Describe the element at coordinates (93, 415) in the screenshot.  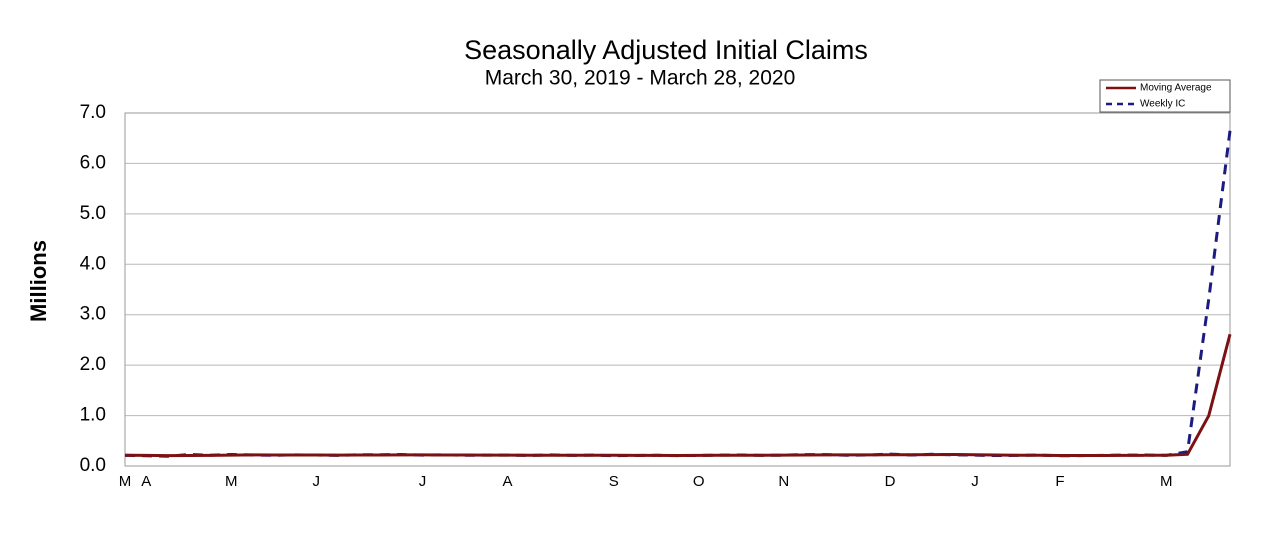
I see `y-tick-label: 1.0` at that location.